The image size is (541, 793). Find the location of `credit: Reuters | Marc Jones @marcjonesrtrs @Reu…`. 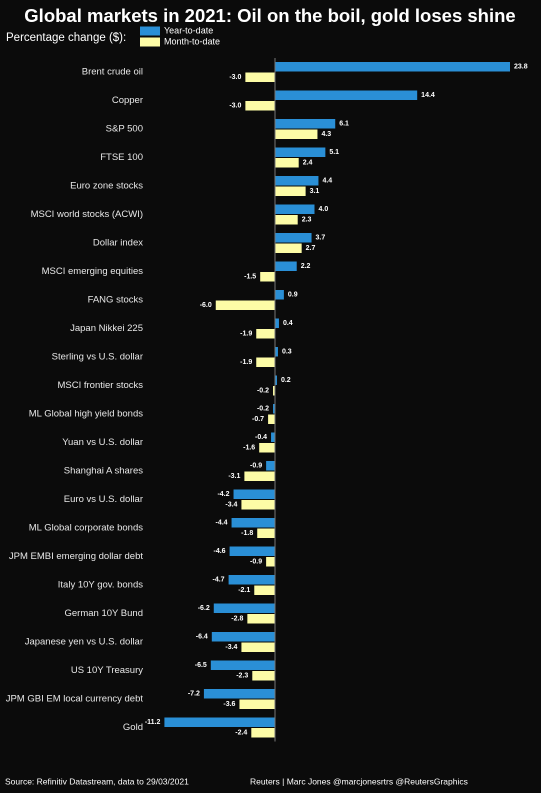

credit: Reuters | Marc Jones @marcjonesrtrs @Reu… is located at coordinates (359, 781).